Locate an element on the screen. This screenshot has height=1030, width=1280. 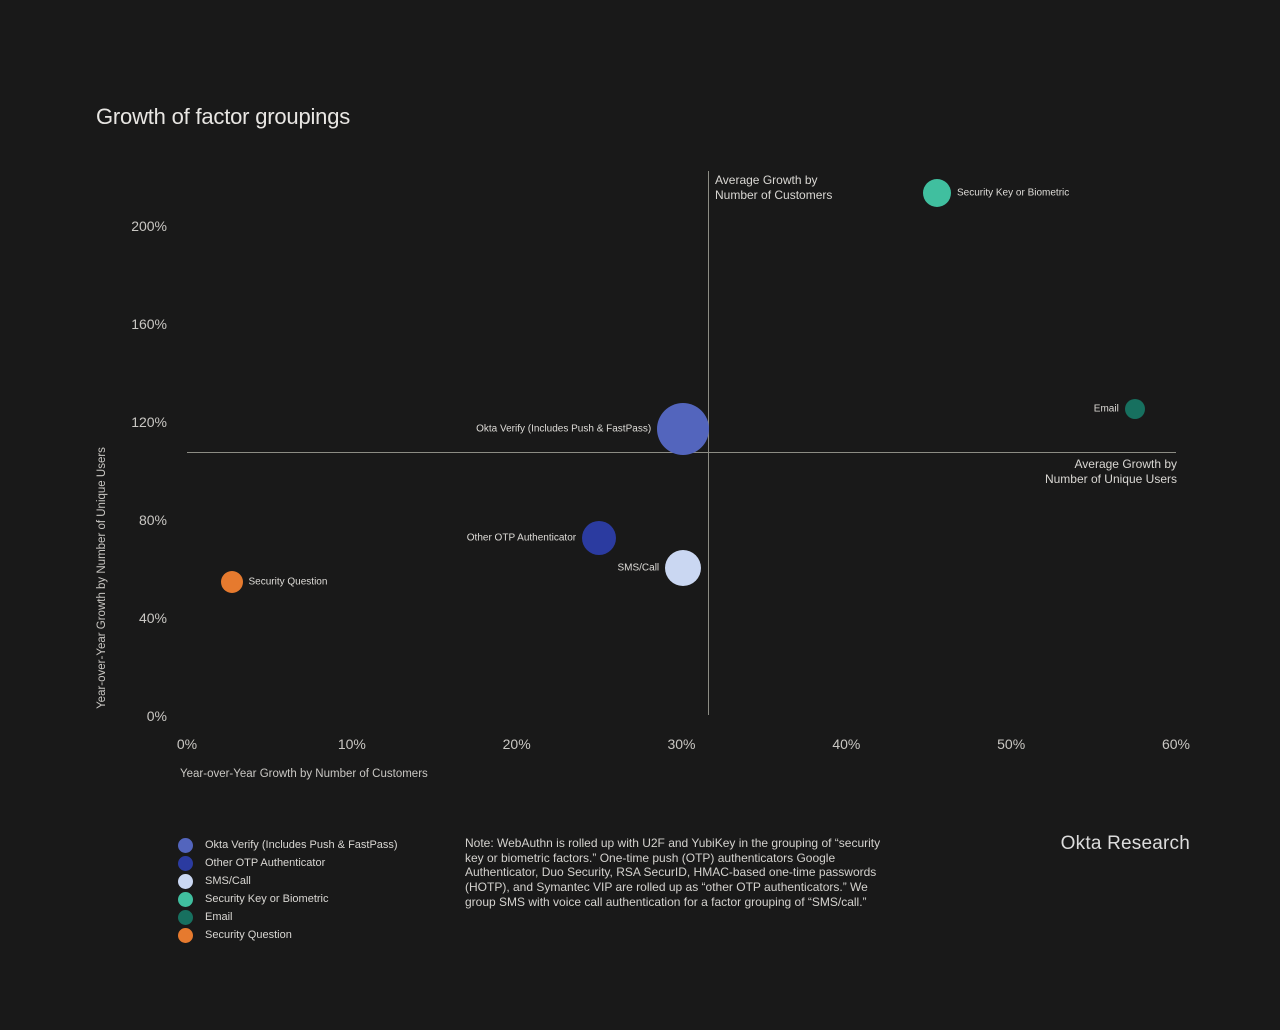
security-question-bubble is located at coordinates (231, 582).